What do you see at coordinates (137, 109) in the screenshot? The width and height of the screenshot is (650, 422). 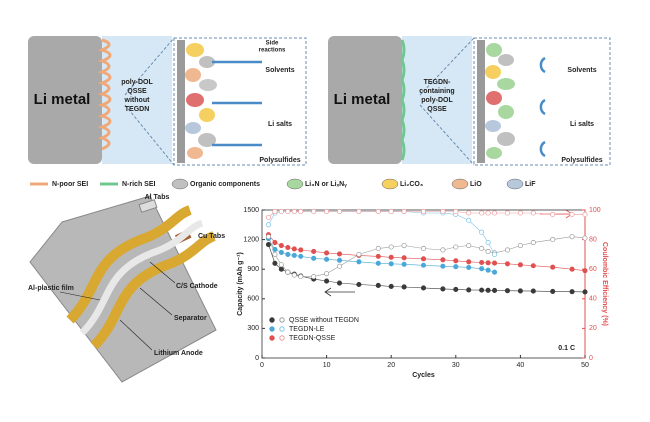 I see `label-line: TEGDN` at bounding box center [137, 109].